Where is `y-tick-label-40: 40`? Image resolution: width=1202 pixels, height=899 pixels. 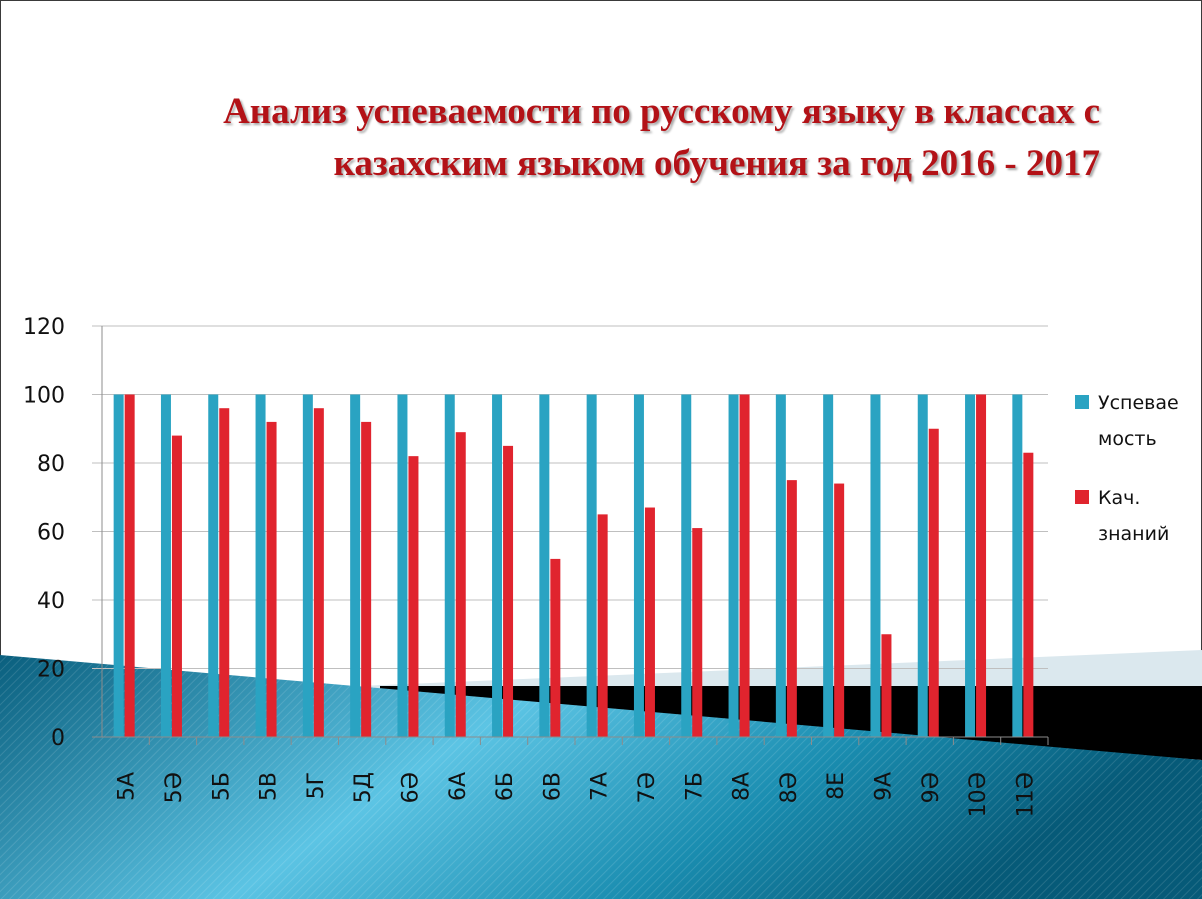 y-tick-label-40: 40 is located at coordinates (51, 601).